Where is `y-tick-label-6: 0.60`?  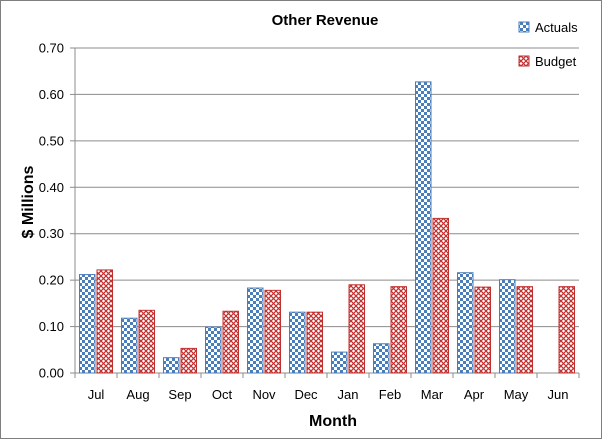
y-tick-label-6: 0.60 is located at coordinates (51, 94).